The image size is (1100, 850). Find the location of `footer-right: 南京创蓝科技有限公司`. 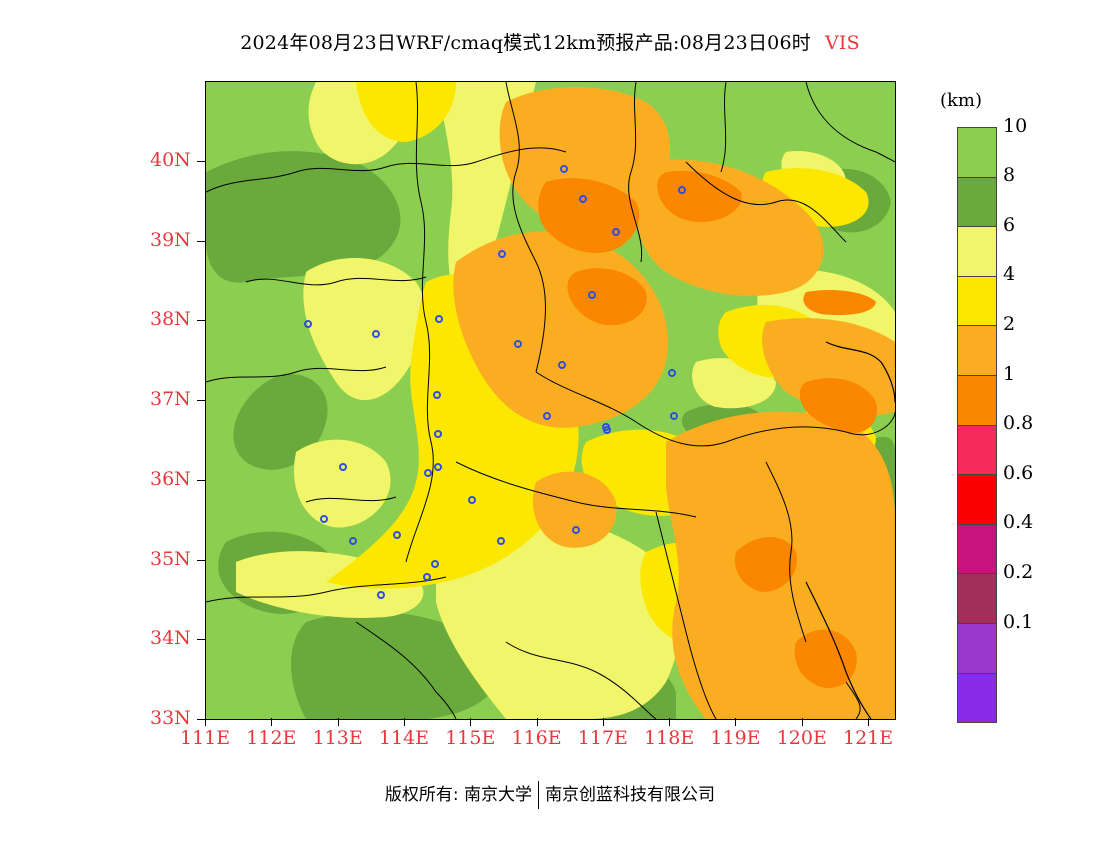

footer-right: 南京创蓝科技有限公司 is located at coordinates (630, 795).